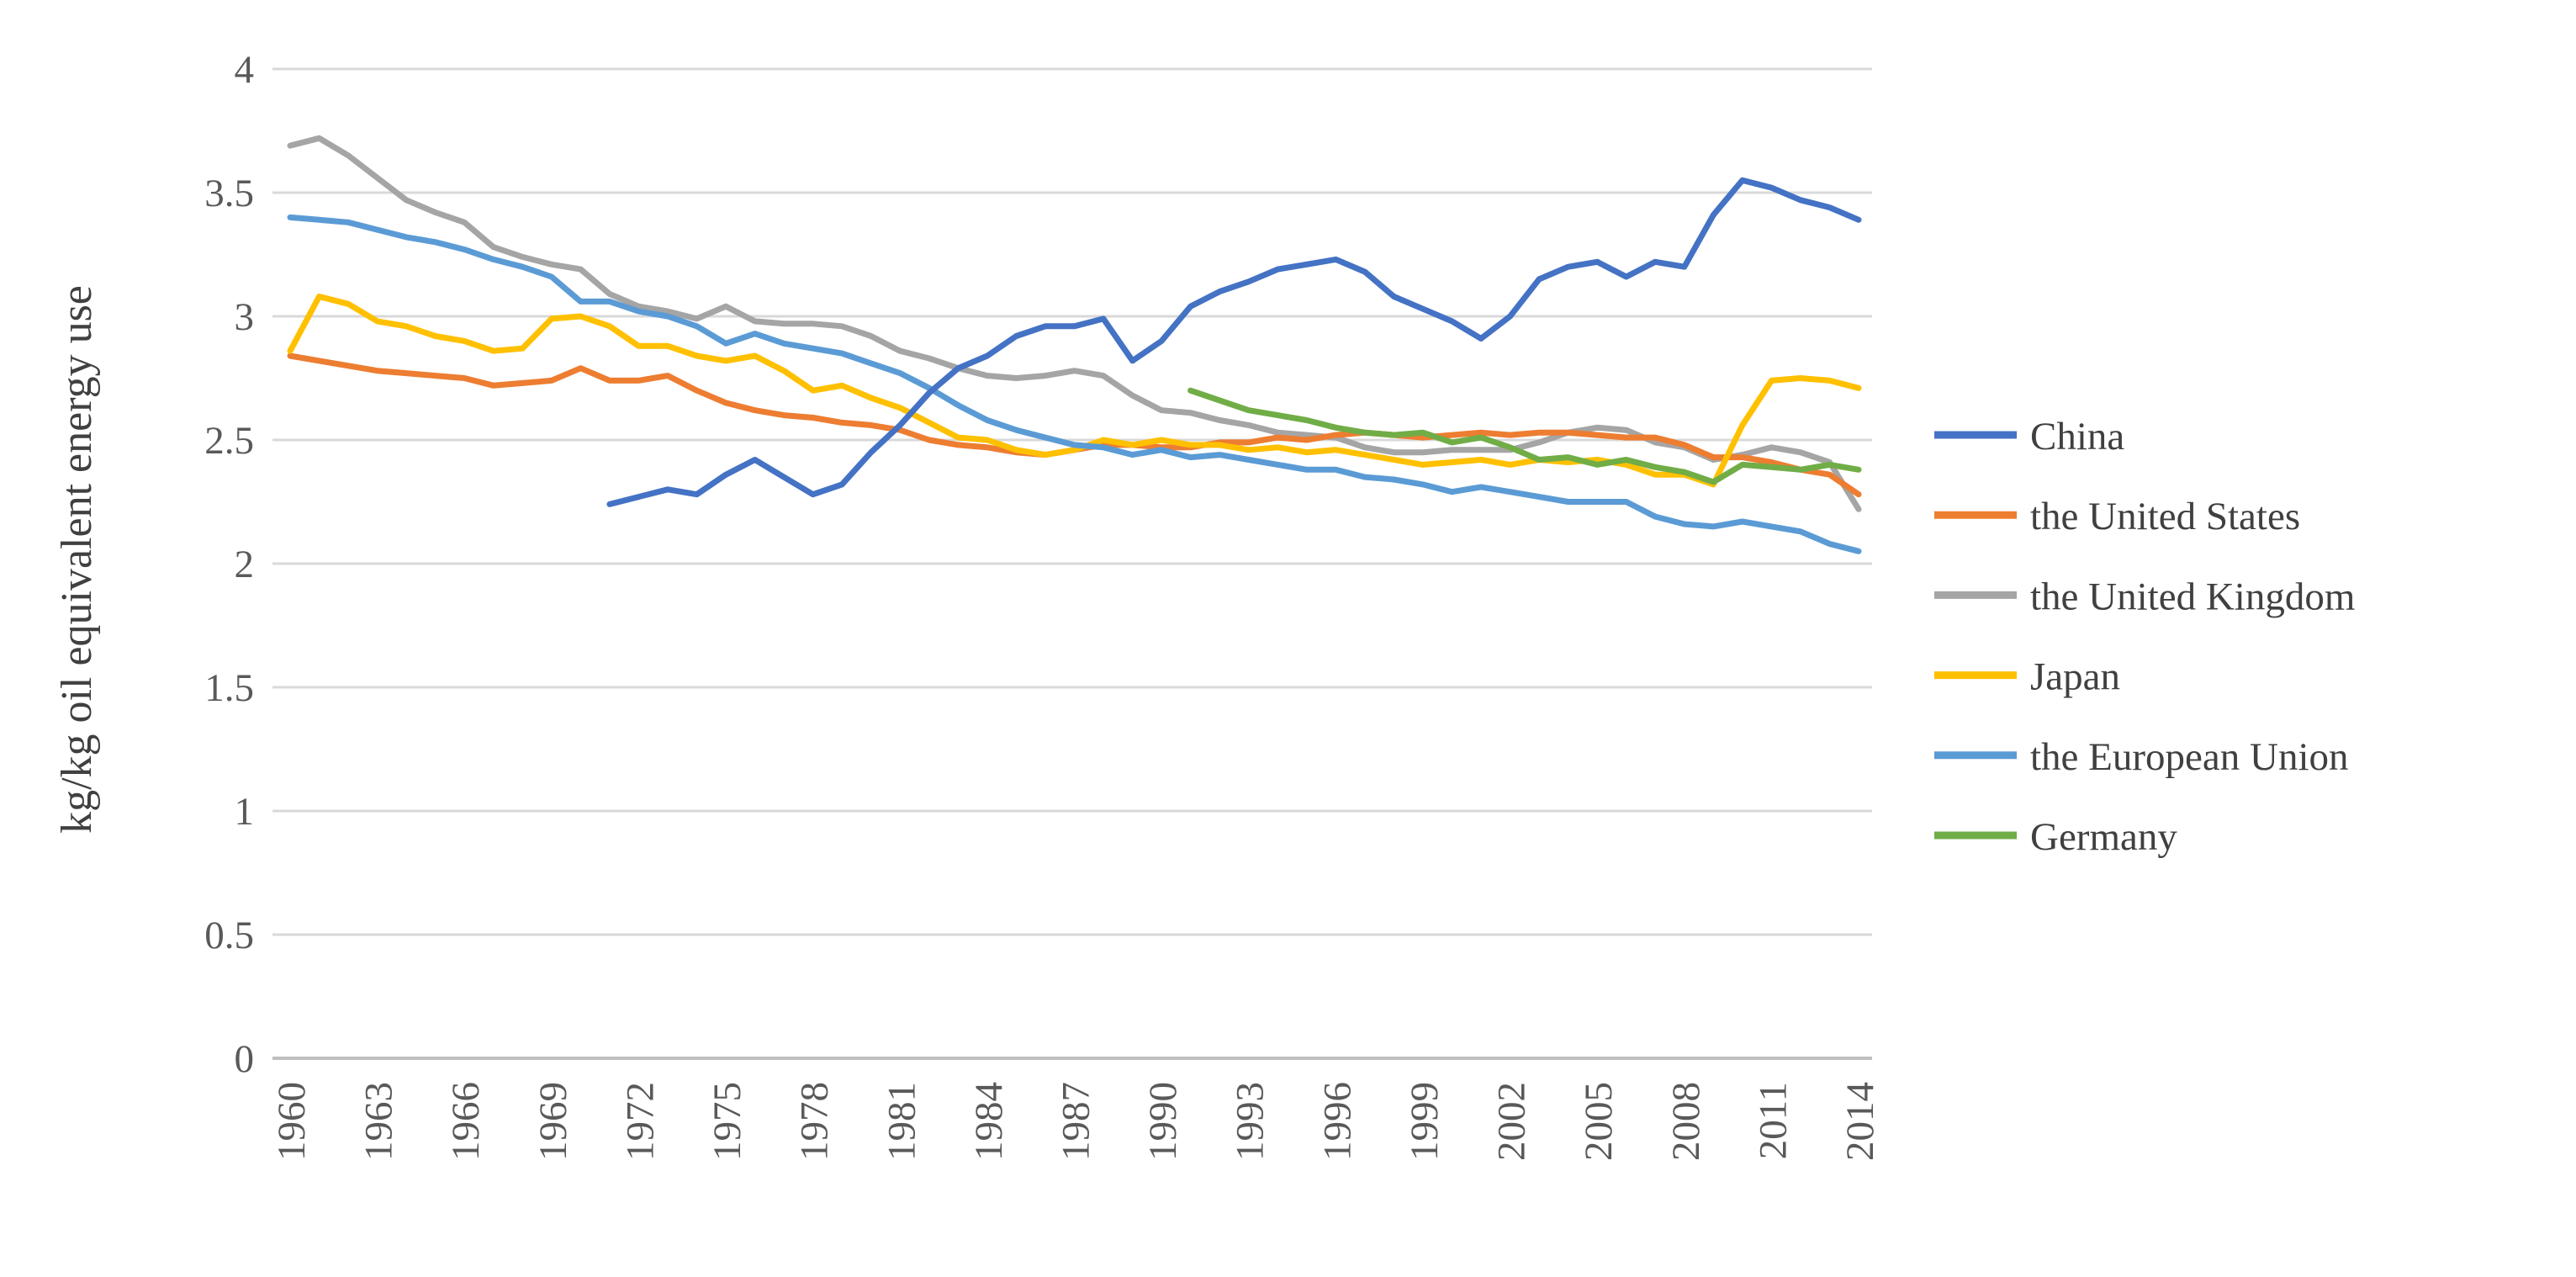  Describe the element at coordinates (1163, 1121) in the screenshot. I see `x-tick-label: 1990` at that location.